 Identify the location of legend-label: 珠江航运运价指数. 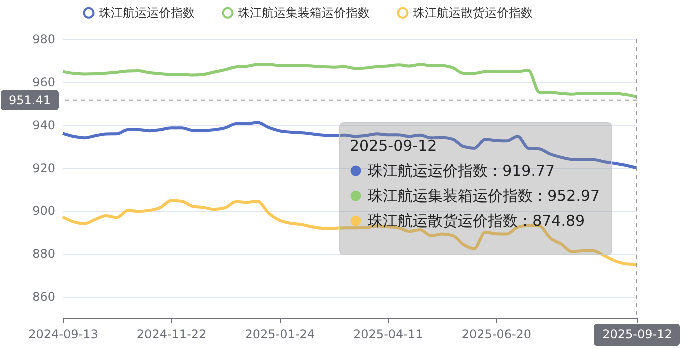
(147, 13).